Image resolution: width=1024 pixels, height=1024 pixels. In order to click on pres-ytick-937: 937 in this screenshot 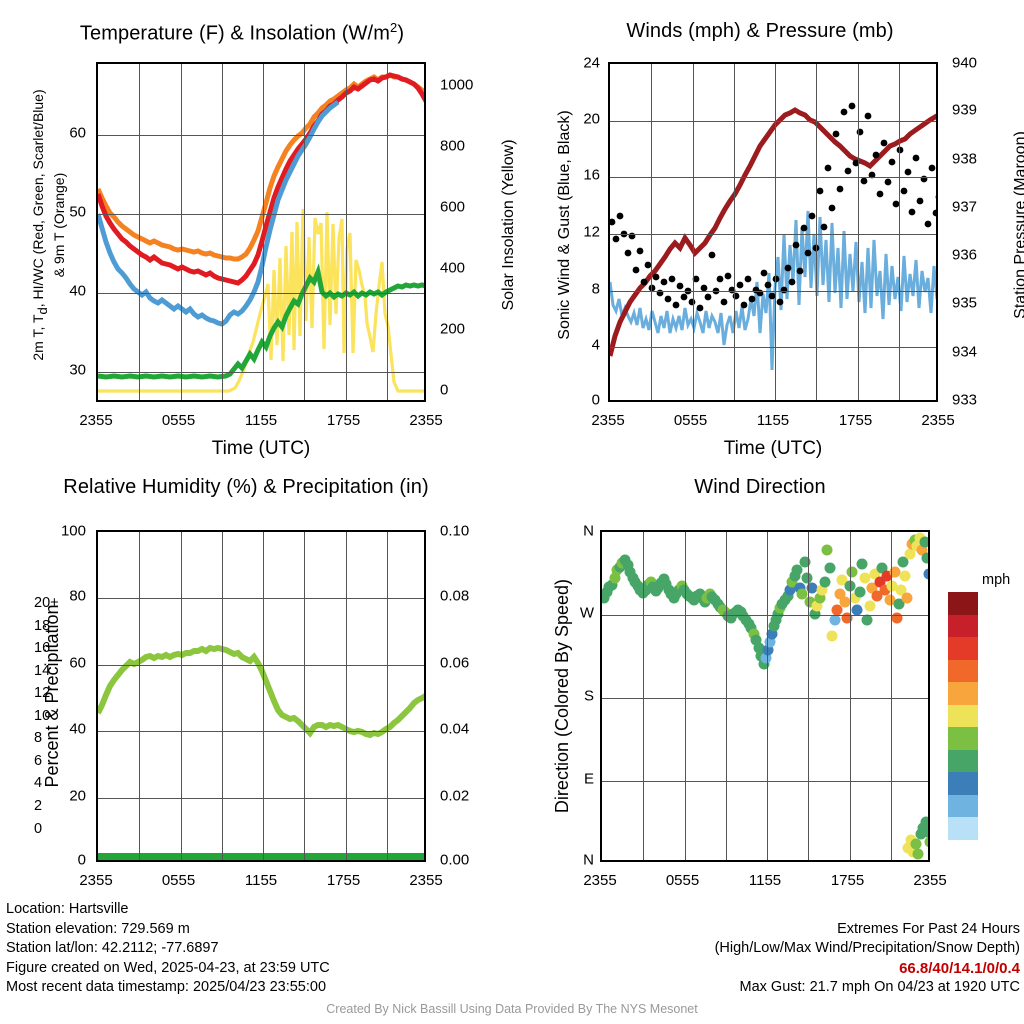, I will do `click(965, 207)`.